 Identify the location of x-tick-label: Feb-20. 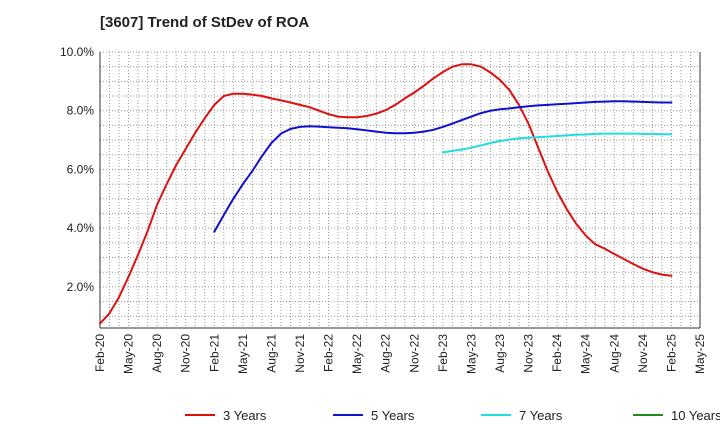
(100, 353).